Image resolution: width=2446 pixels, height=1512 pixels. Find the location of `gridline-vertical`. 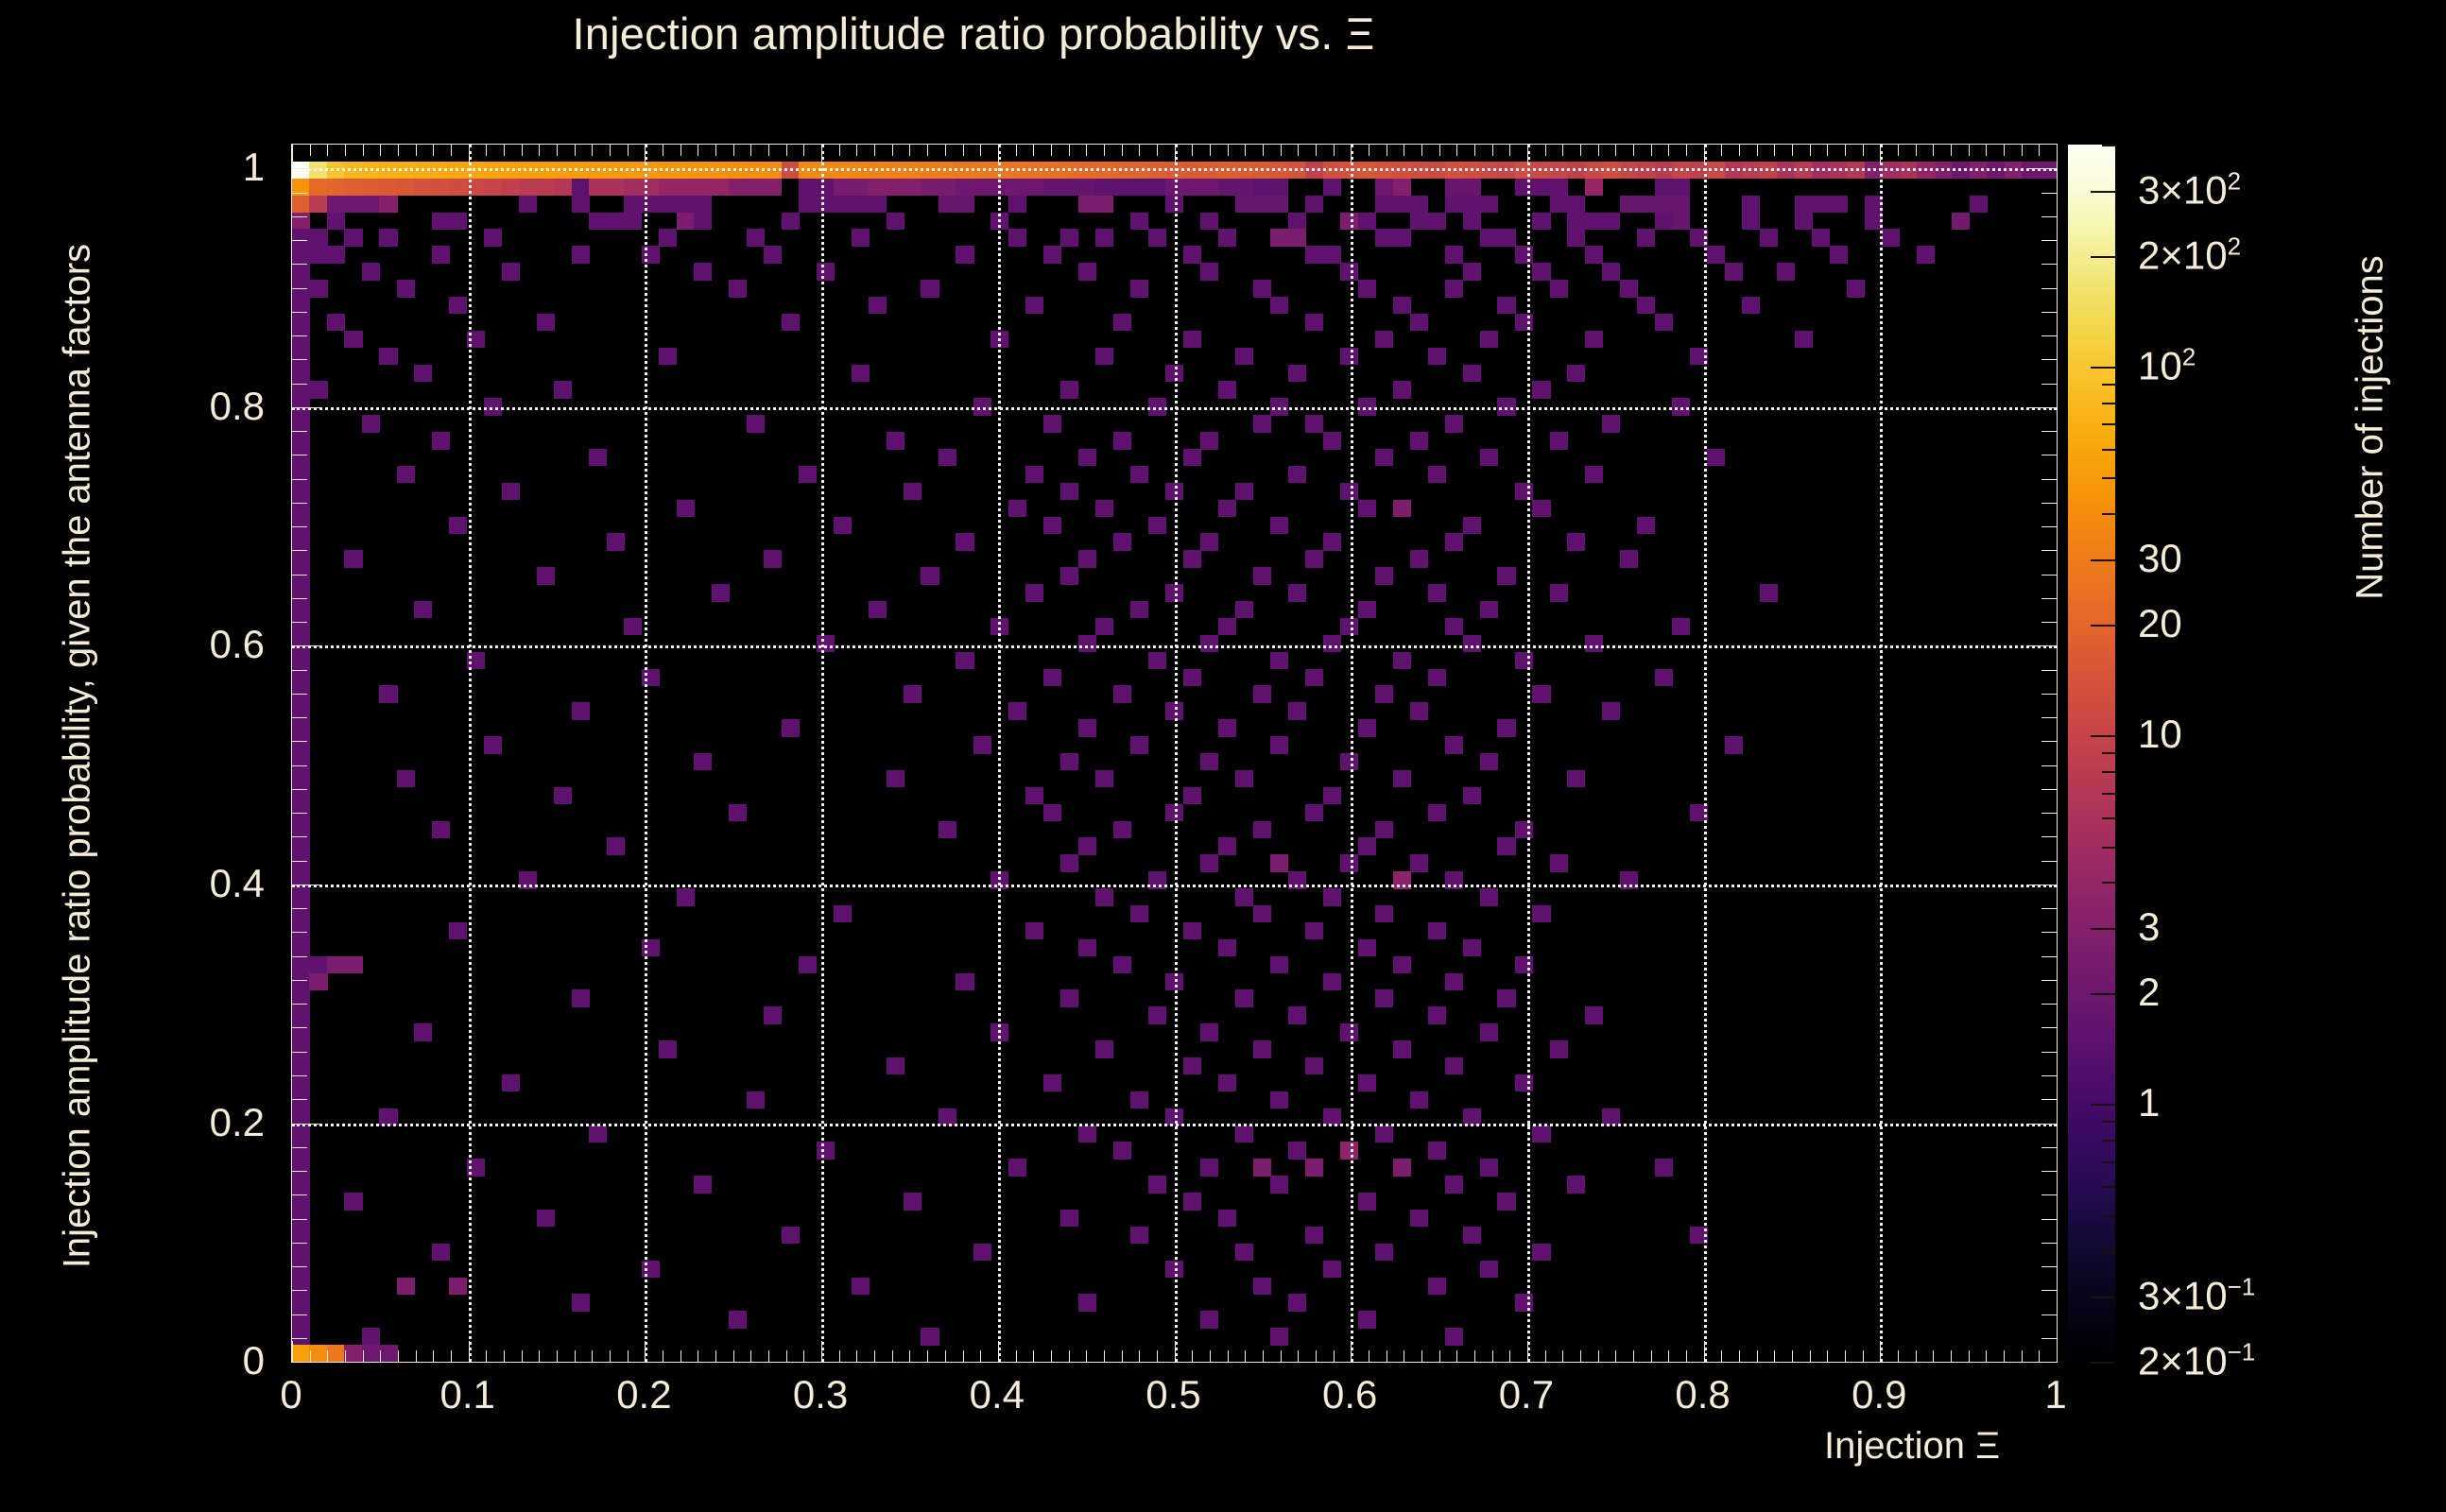

gridline-vertical is located at coordinates (1882, 753).